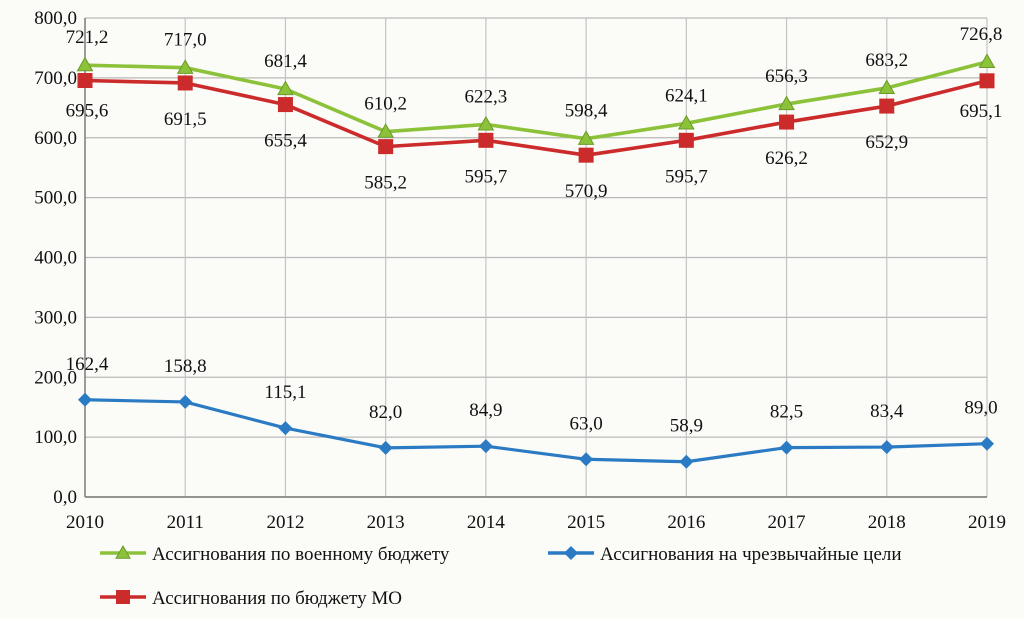 This screenshot has height=619, width=1024. What do you see at coordinates (55, 317) in the screenshot?
I see `y-tick-label: 300,0` at bounding box center [55, 317].